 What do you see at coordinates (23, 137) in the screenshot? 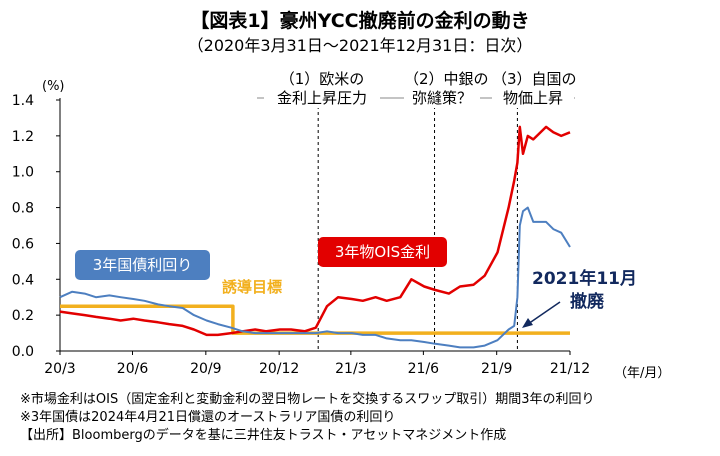
I see `y-tick-label: 1.2` at bounding box center [23, 137].